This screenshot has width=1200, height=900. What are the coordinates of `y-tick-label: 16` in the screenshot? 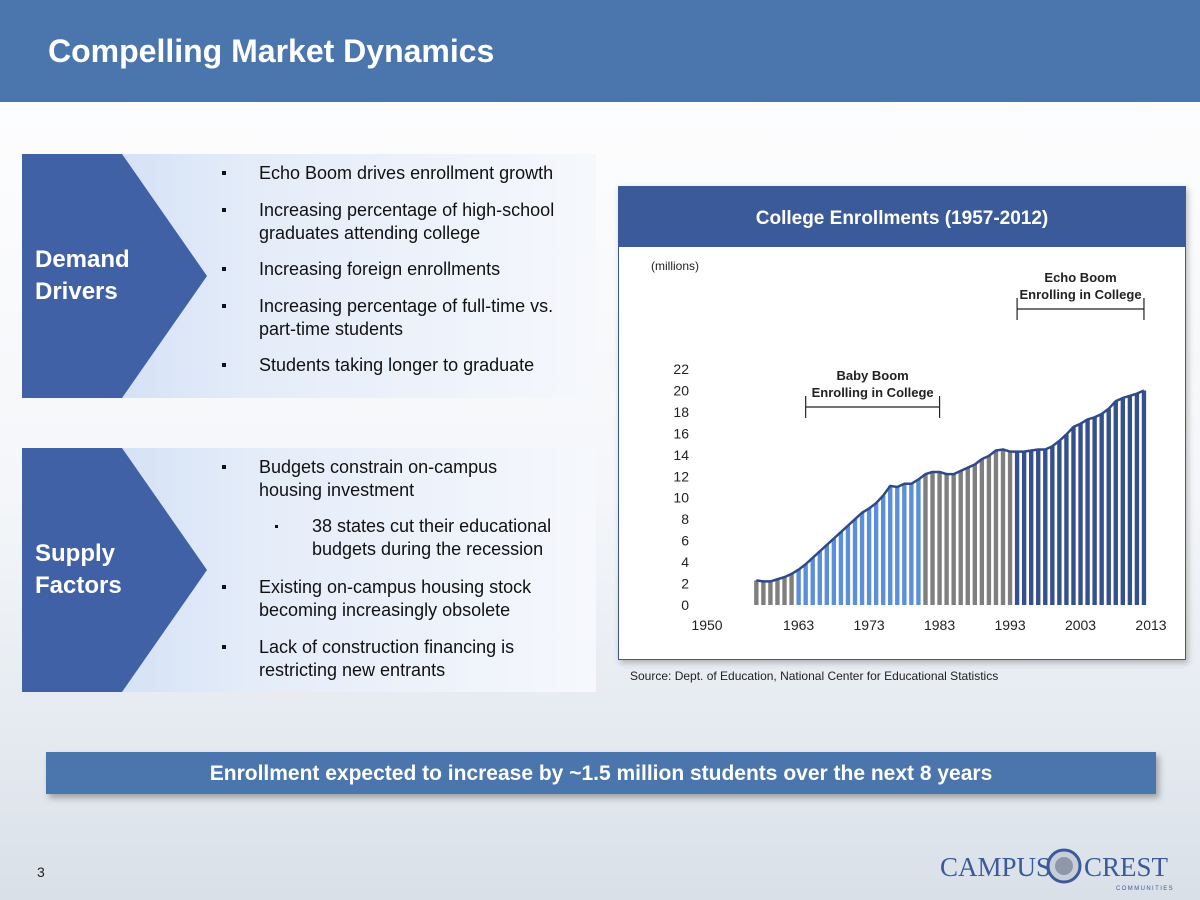 It's located at (681, 433).